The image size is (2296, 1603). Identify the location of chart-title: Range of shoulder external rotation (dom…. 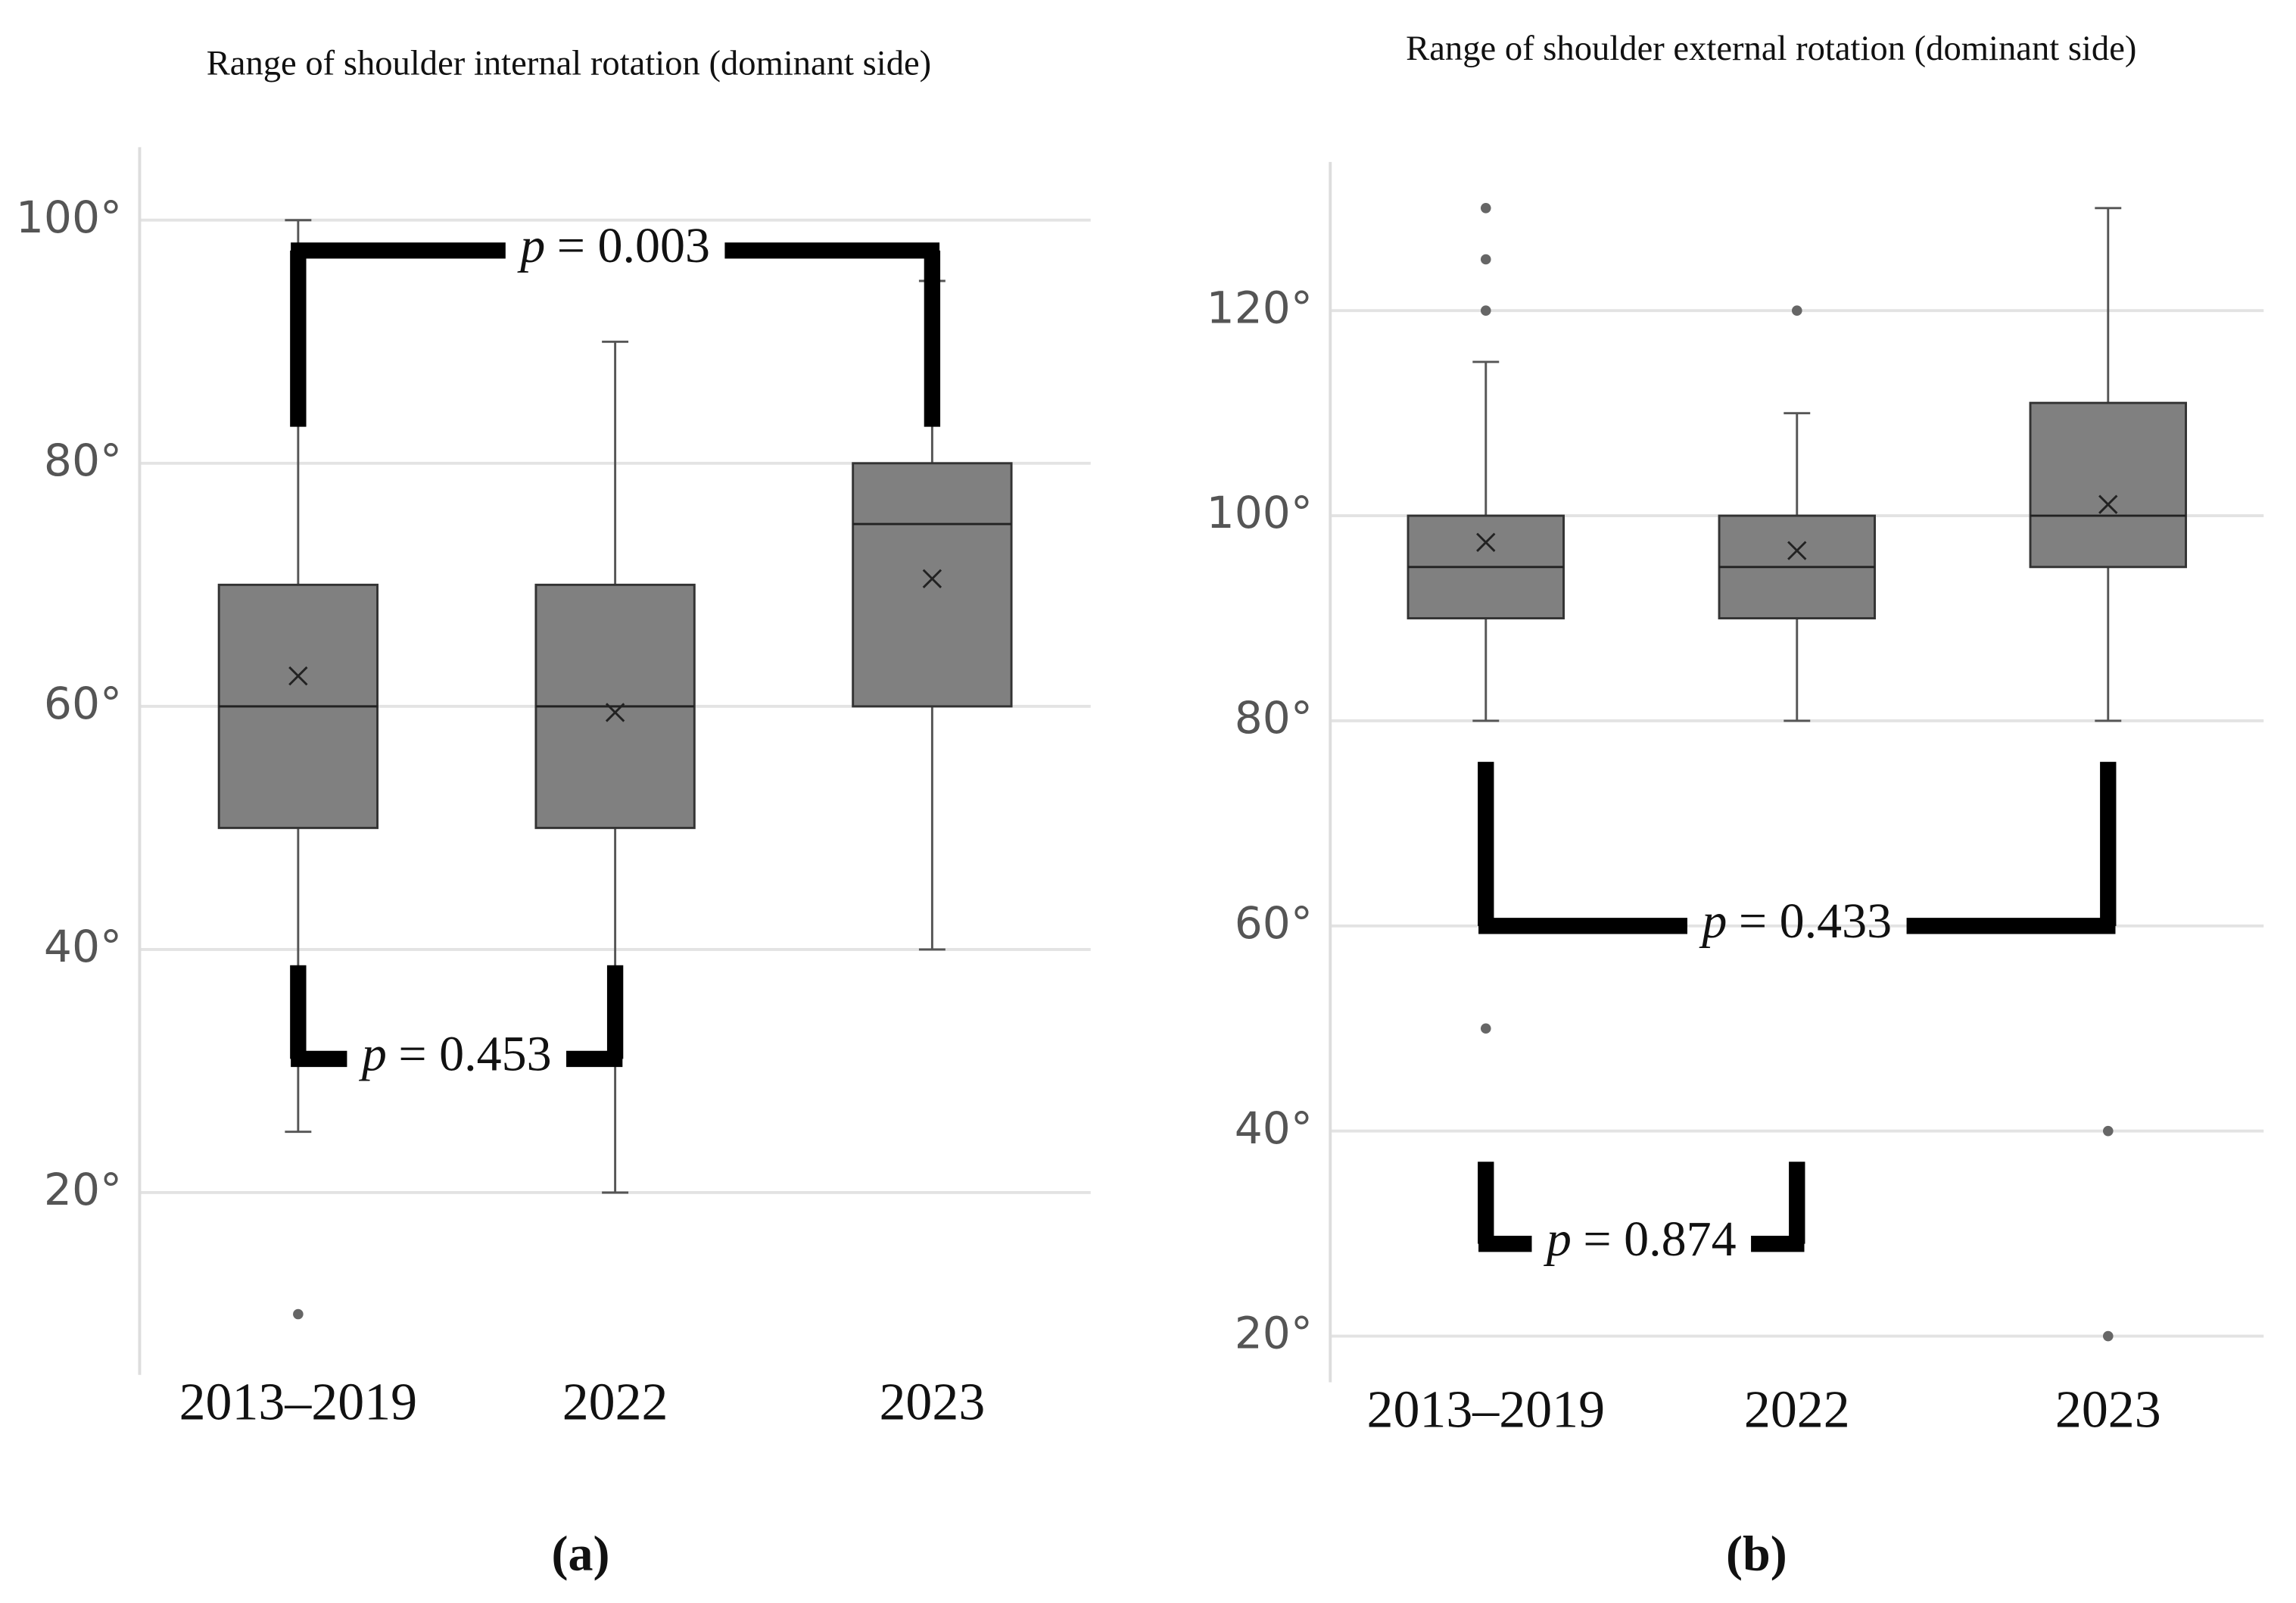
(1771, 48).